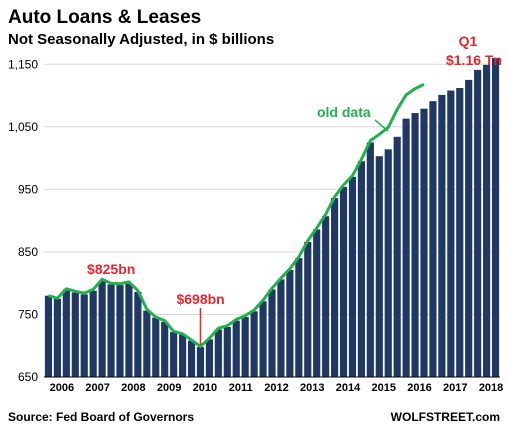  Describe the element at coordinates (419, 388) in the screenshot. I see `x-tick-label: 2016` at that location.